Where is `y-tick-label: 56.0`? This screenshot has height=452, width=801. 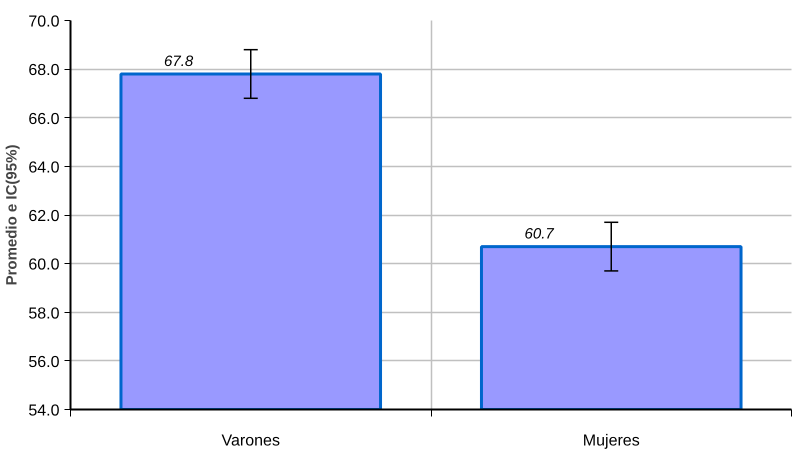 y-tick-label: 56.0 is located at coordinates (44, 362).